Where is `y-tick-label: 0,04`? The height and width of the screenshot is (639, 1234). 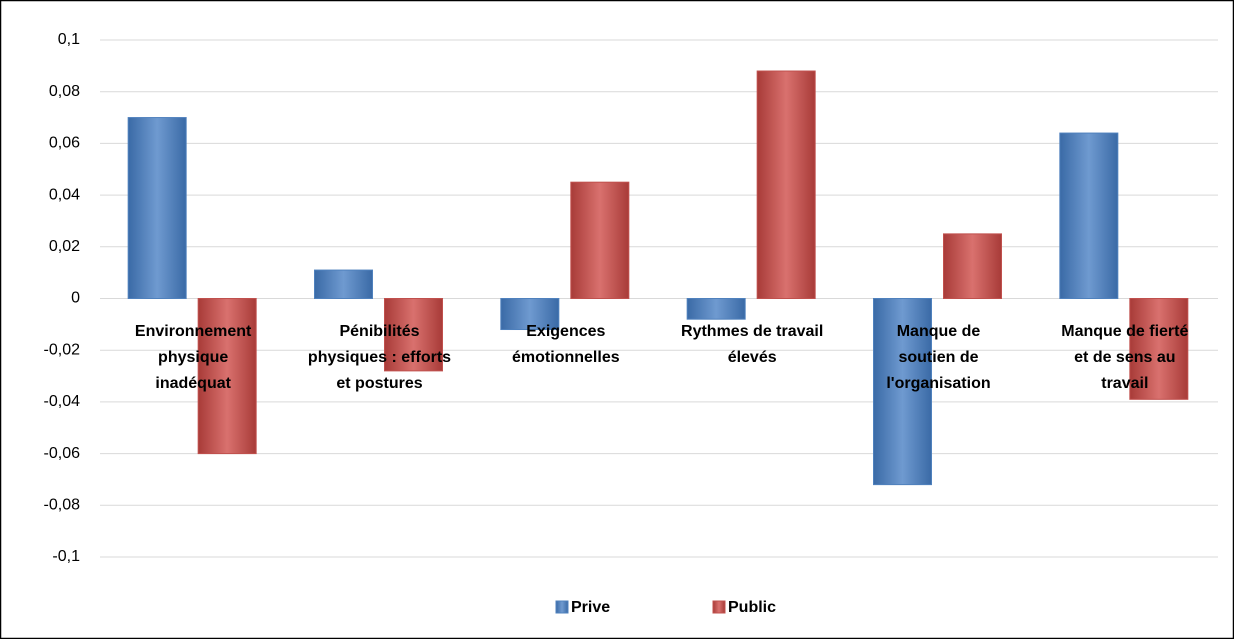 y-tick-label: 0,04 is located at coordinates (64, 194).